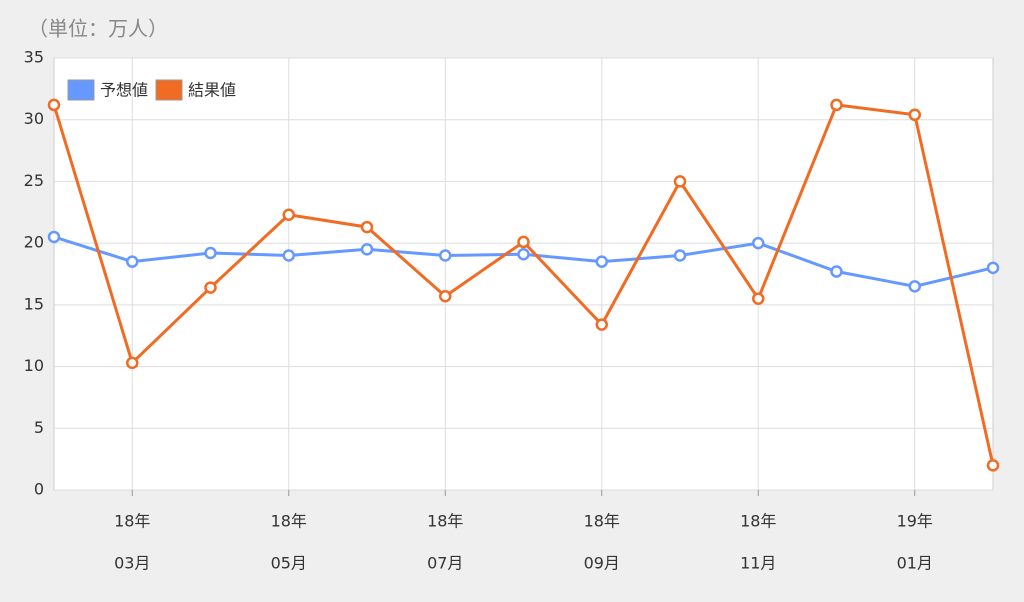  Describe the element at coordinates (34, 303) in the screenshot. I see `y-tick-label: 15` at that location.